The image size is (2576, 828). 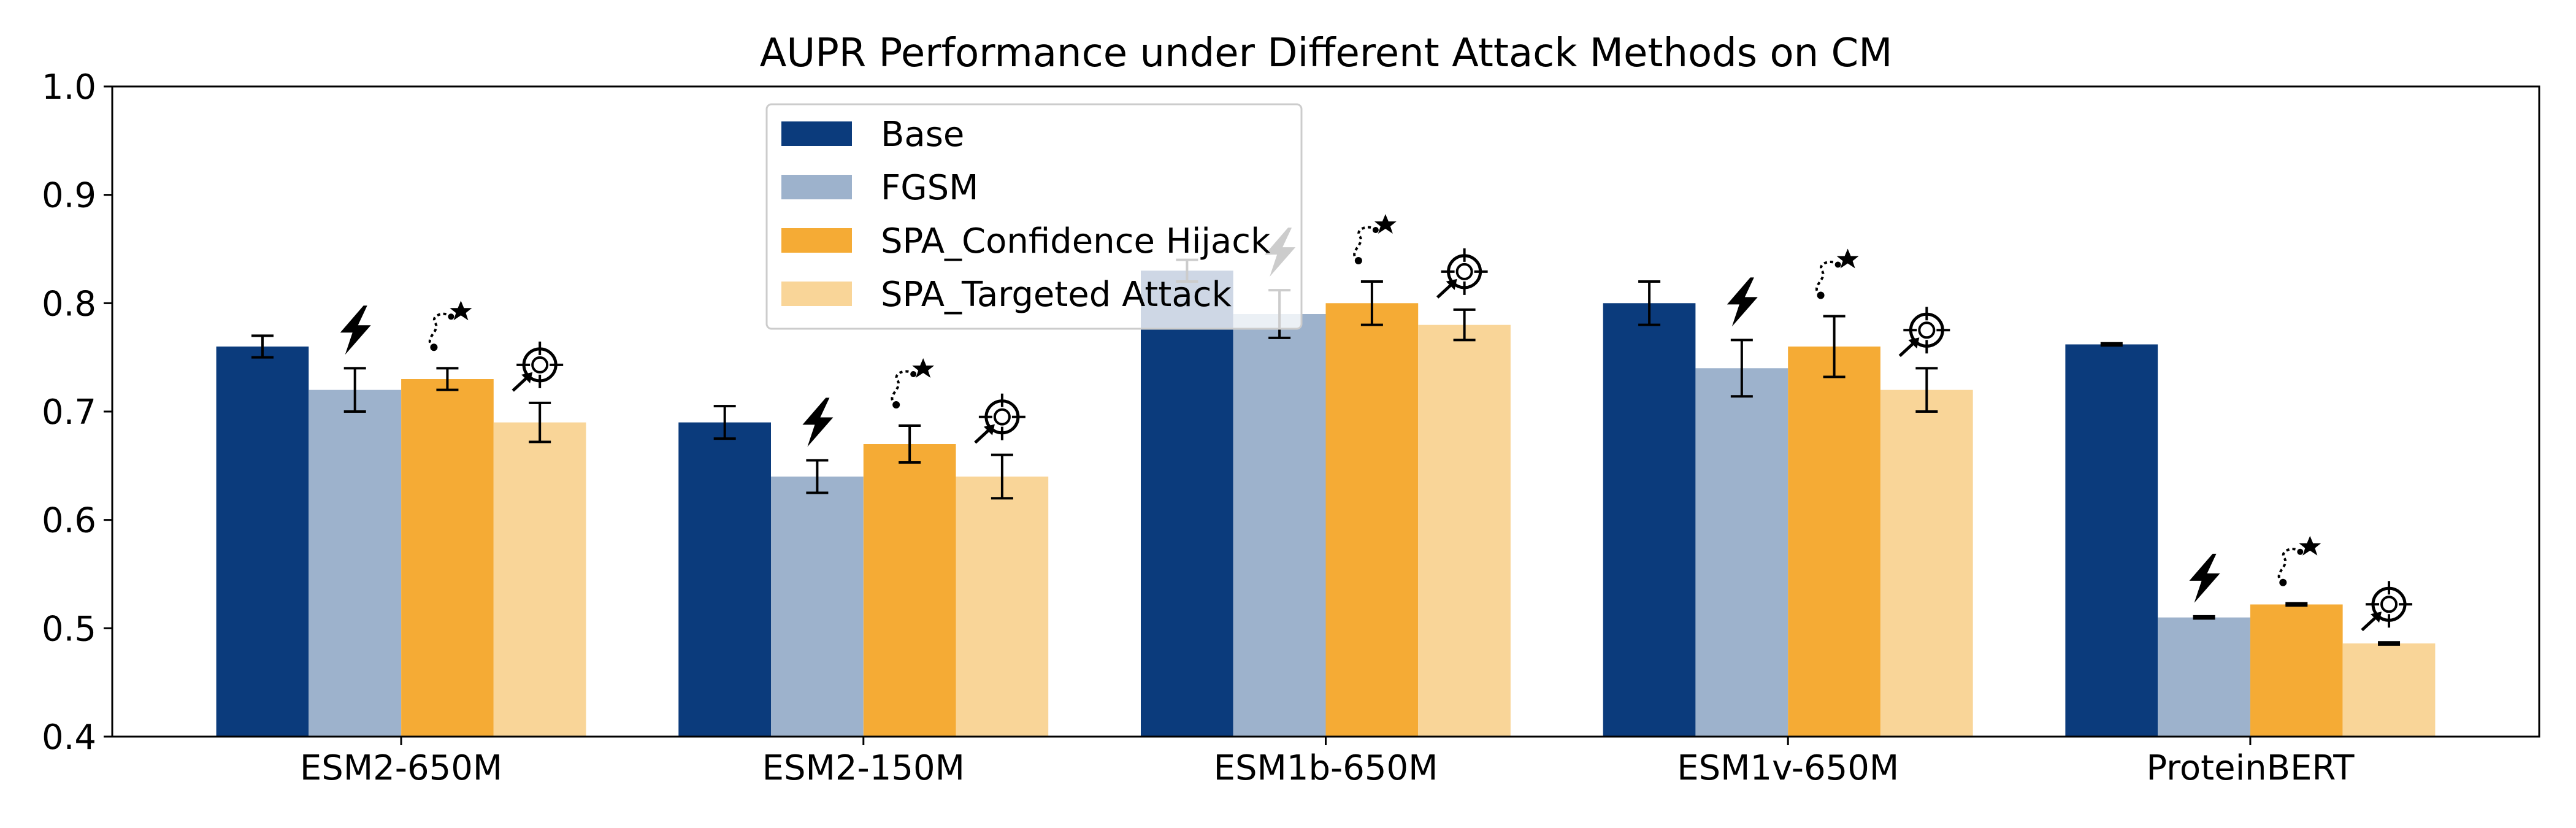 I want to click on bar-spa-confidence-hijack-esm2-650m, so click(x=447, y=558).